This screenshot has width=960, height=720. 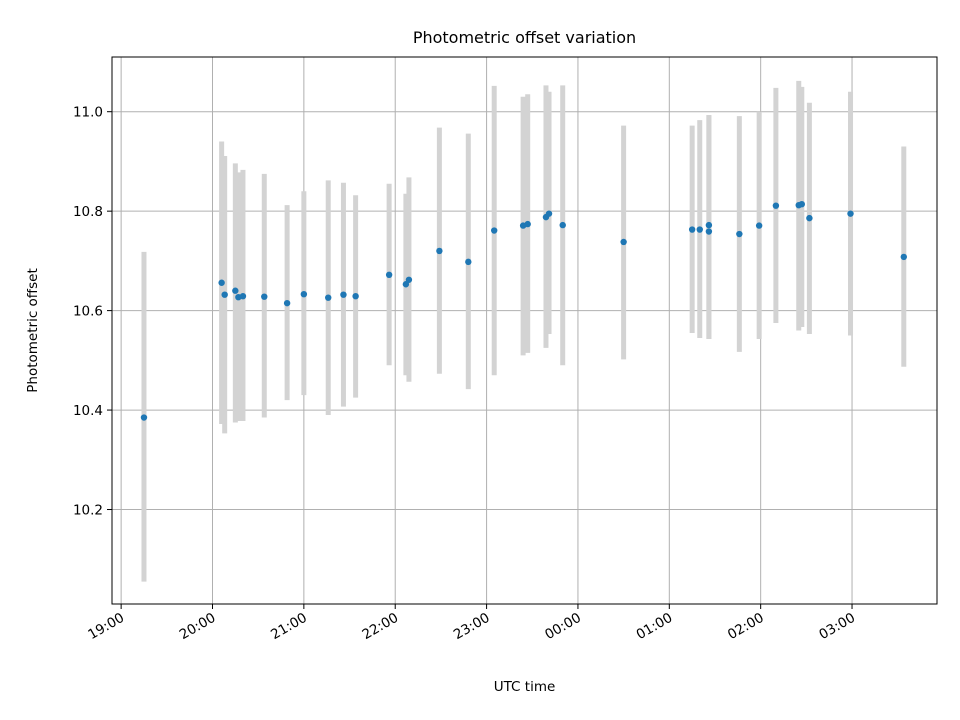 What do you see at coordinates (525, 687) in the screenshot?
I see `x-axis-label: UTC time` at bounding box center [525, 687].